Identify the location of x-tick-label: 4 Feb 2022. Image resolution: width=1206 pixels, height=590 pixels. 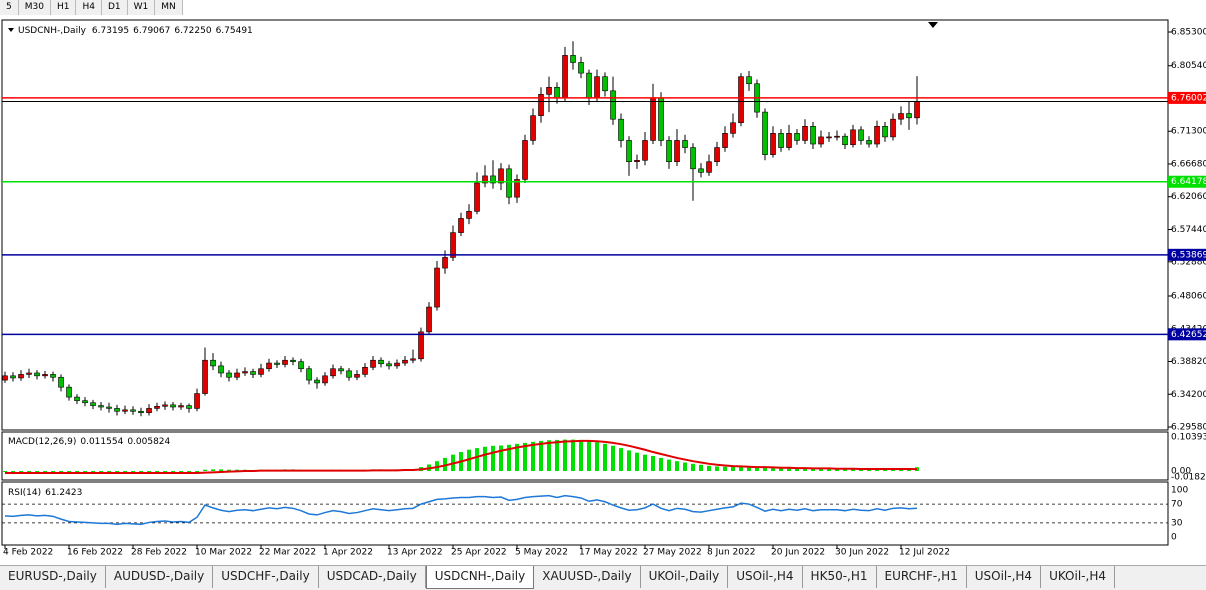
(28, 553).